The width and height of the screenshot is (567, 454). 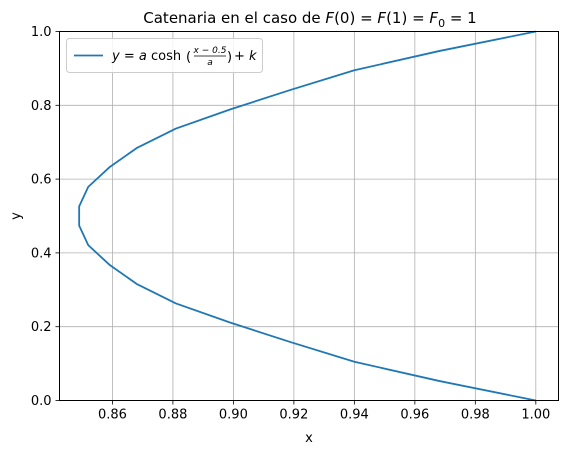 I want to click on x-tick-label: 0.88, so click(x=172, y=415).